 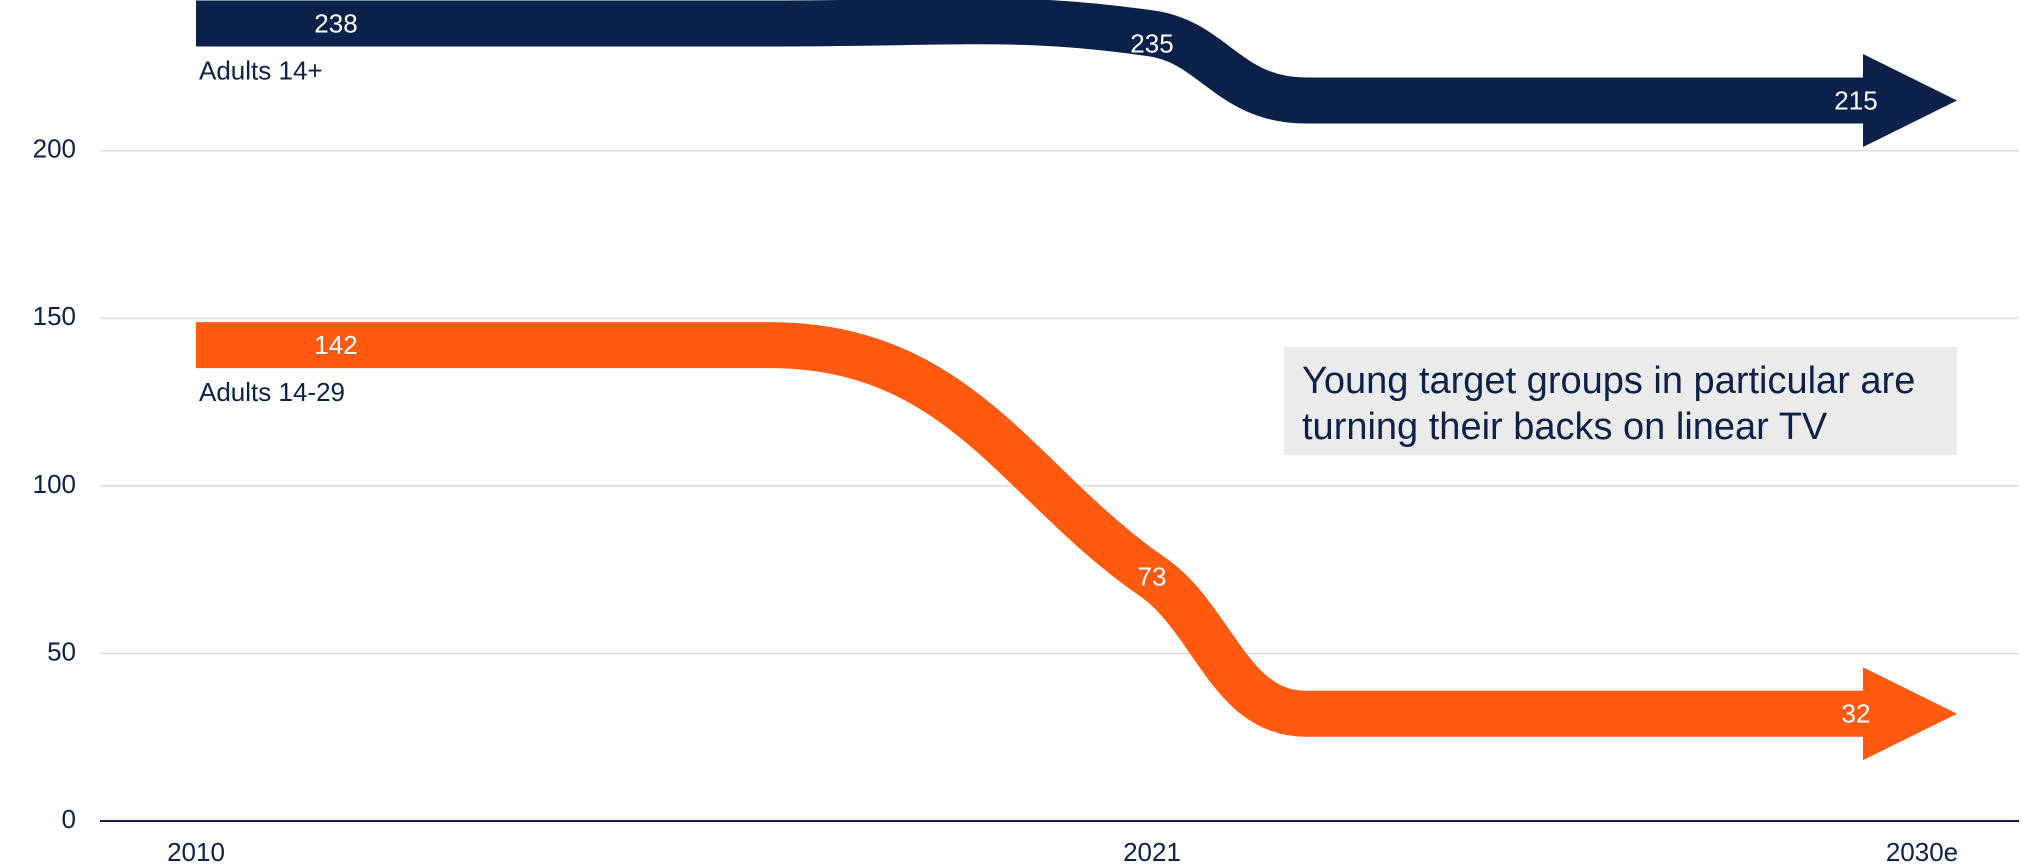 I want to click on value-label: 235, so click(x=1151, y=43).